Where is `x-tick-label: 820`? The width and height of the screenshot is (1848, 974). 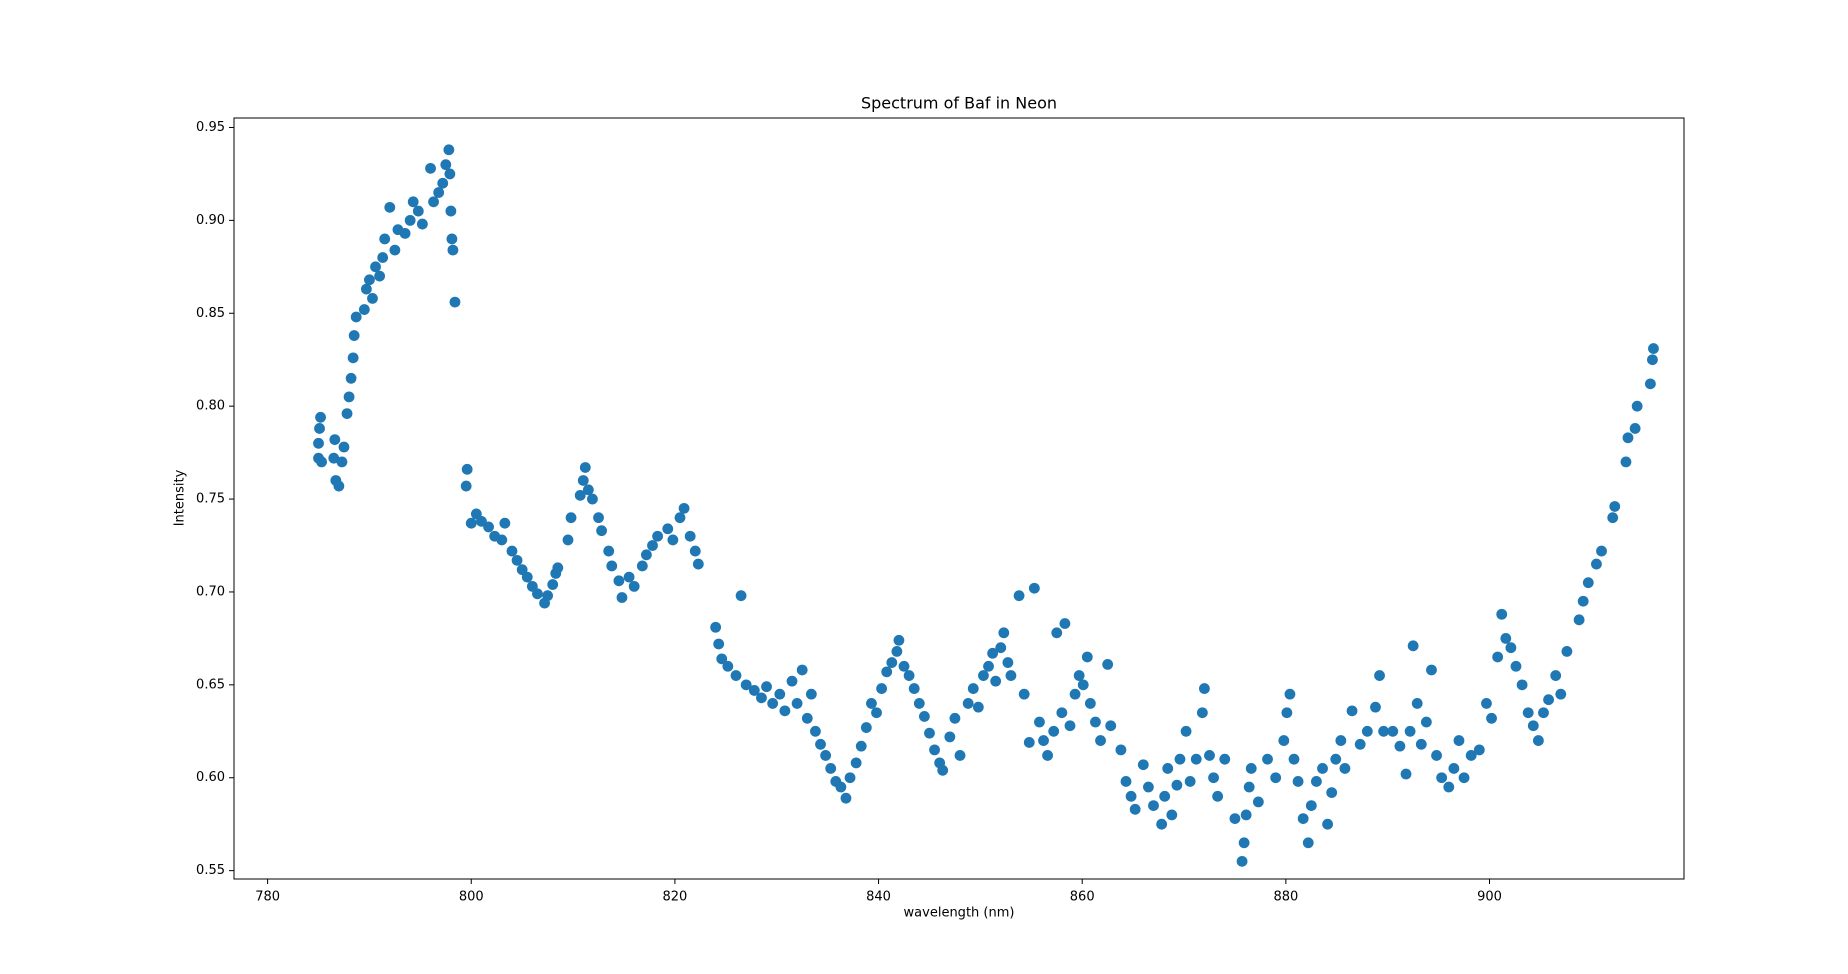
x-tick-label: 820 is located at coordinates (674, 897).